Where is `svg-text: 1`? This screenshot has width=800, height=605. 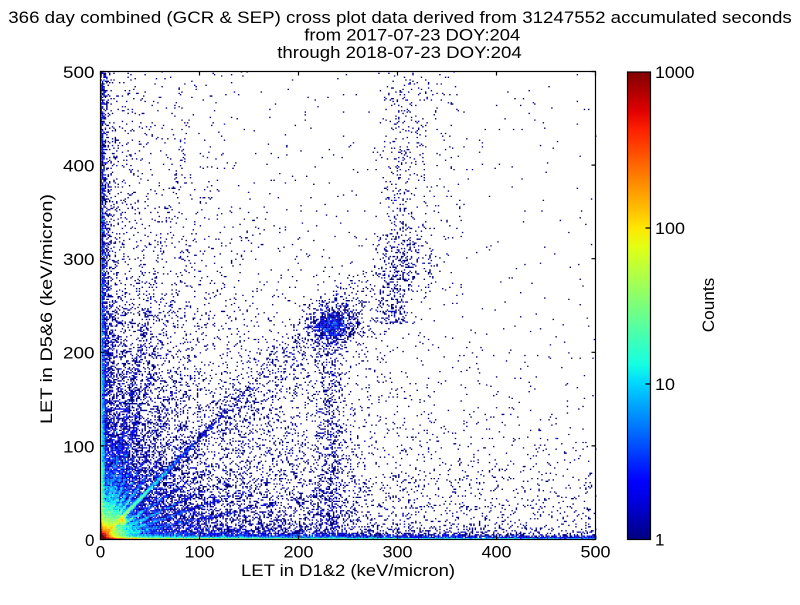 svg-text: 1 is located at coordinates (659, 540).